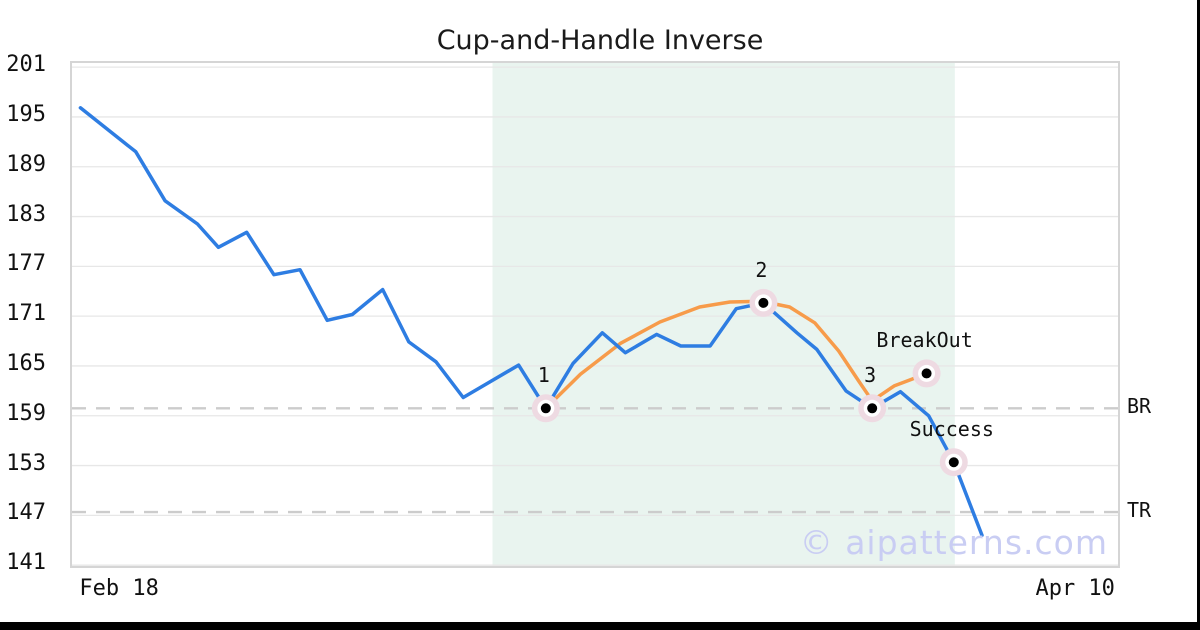 This screenshot has height=630, width=1200. I want to click on y-tick-label: 171, so click(26, 314).